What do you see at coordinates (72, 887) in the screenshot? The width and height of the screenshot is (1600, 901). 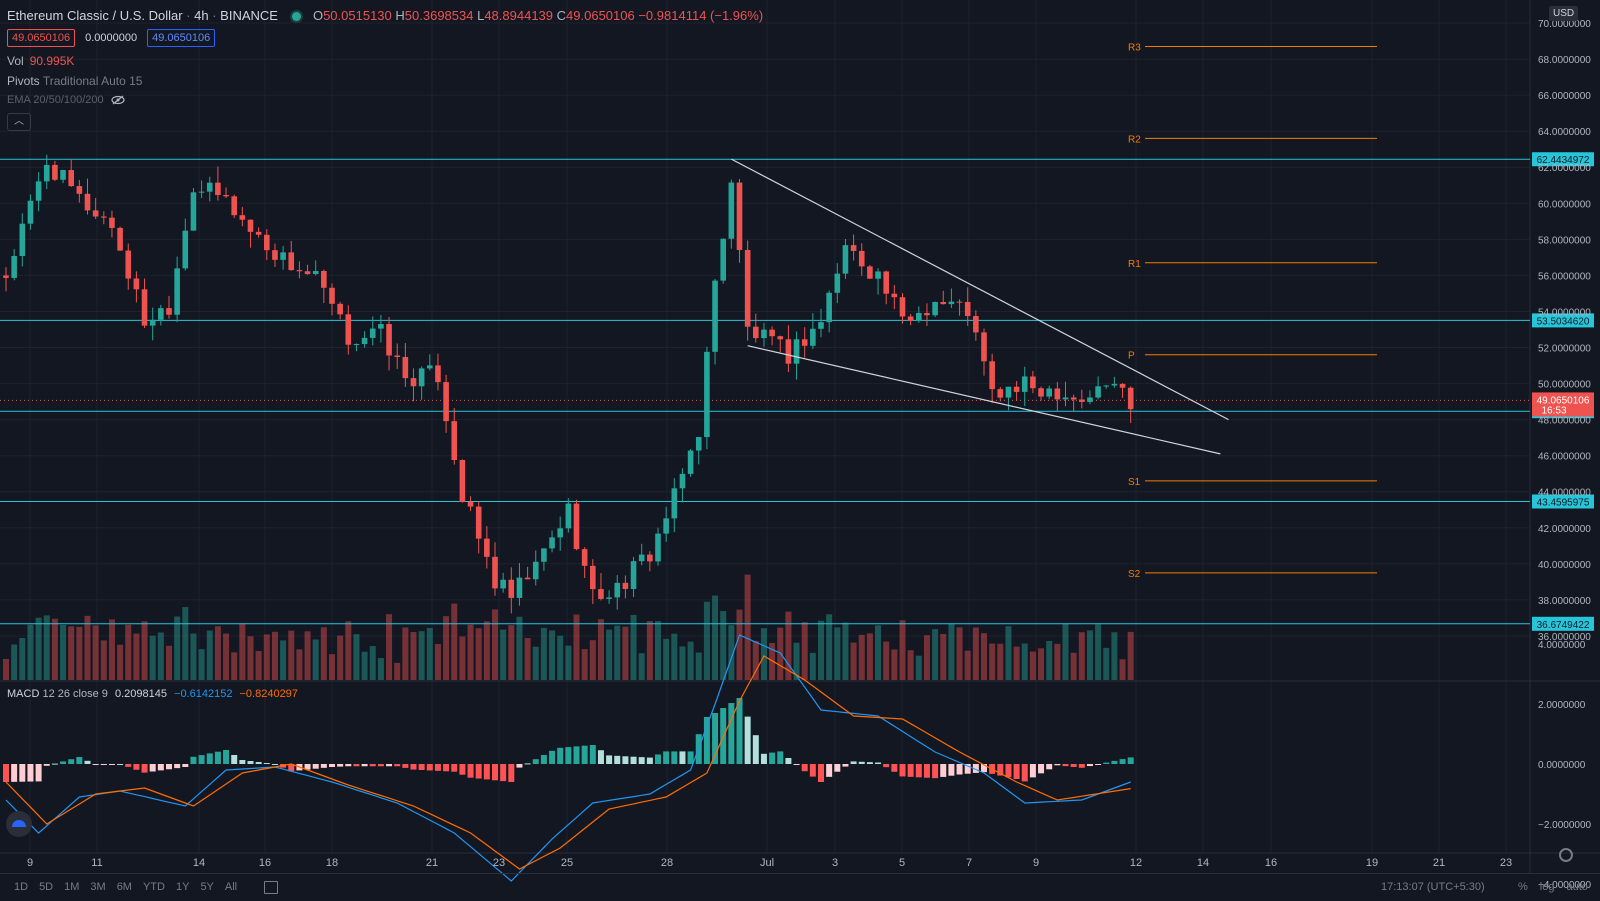 I see `range-1m: 1M` at bounding box center [72, 887].